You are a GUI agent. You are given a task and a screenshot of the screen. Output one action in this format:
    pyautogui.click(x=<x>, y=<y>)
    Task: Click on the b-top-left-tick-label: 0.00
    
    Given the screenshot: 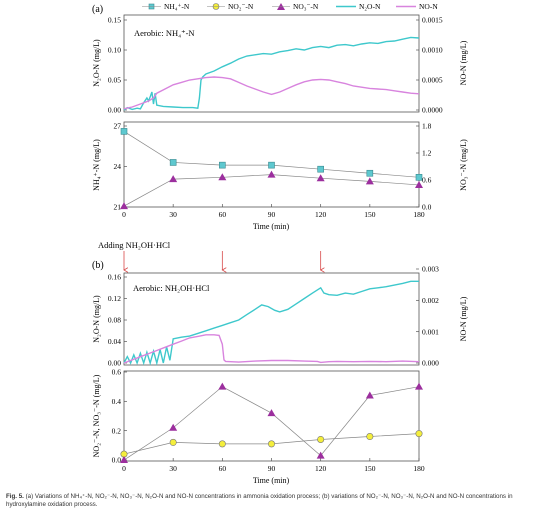 What is the action you would take?
    pyautogui.click(x=114, y=363)
    